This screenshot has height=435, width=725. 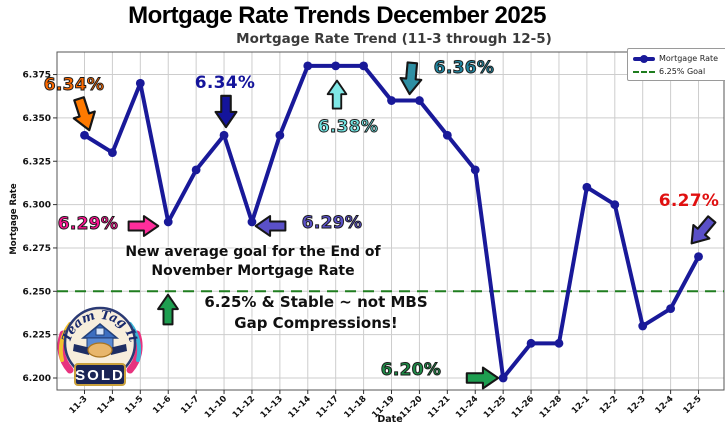 I want to click on y-tick-label: 6.225, so click(x=37, y=336).